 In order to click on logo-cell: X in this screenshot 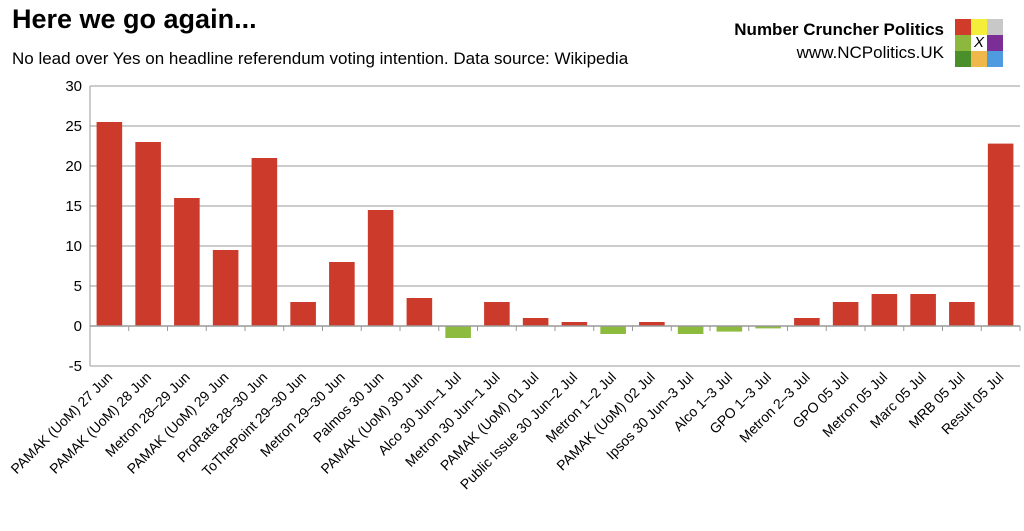, I will do `click(979, 43)`.